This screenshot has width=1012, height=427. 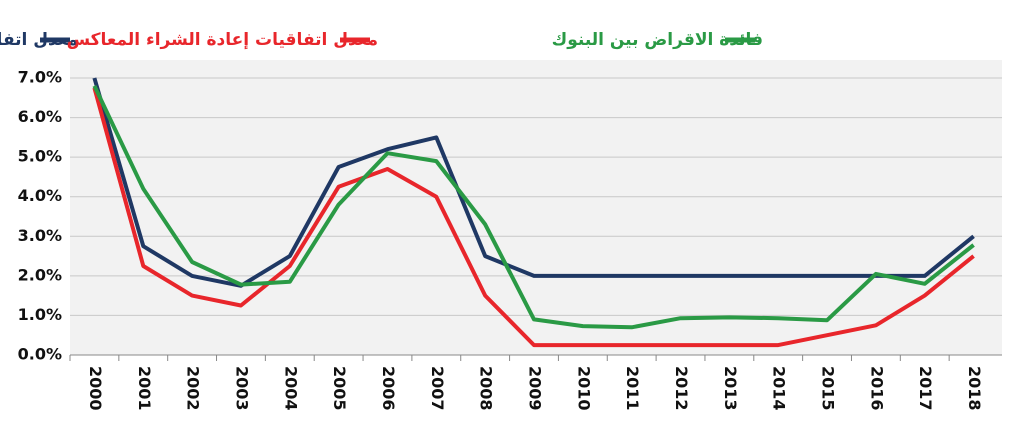 I want to click on x-tick-label: 2000, so click(x=95, y=388).